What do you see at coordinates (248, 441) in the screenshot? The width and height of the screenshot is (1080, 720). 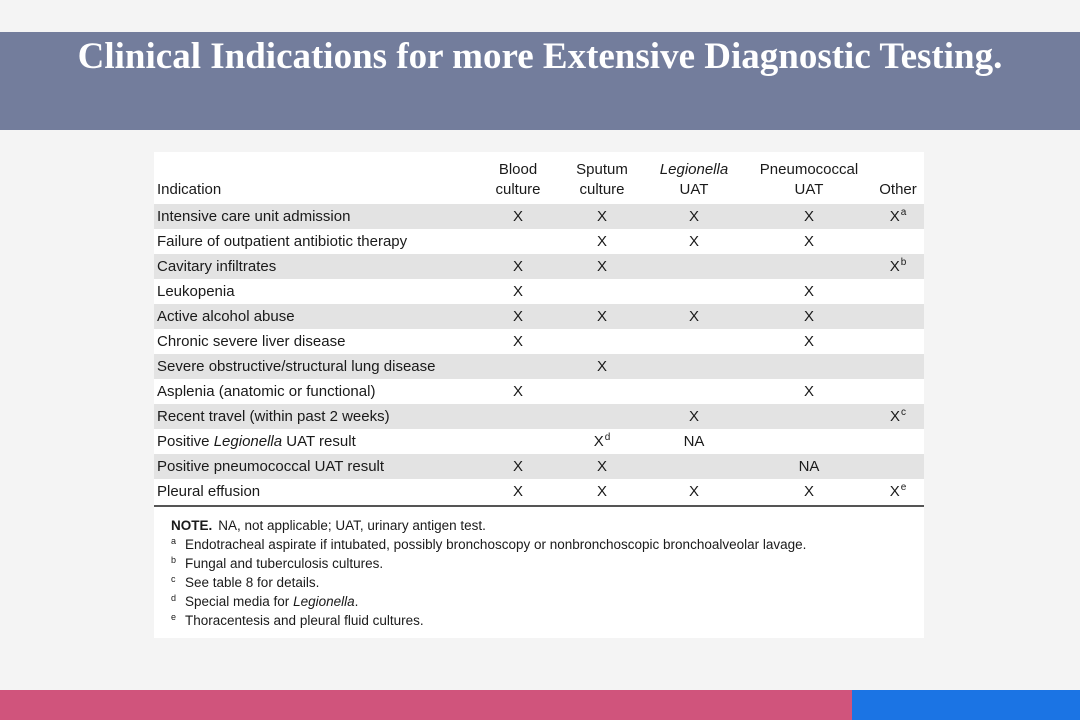 I see `indication-italic-text: Legionella` at bounding box center [248, 441].